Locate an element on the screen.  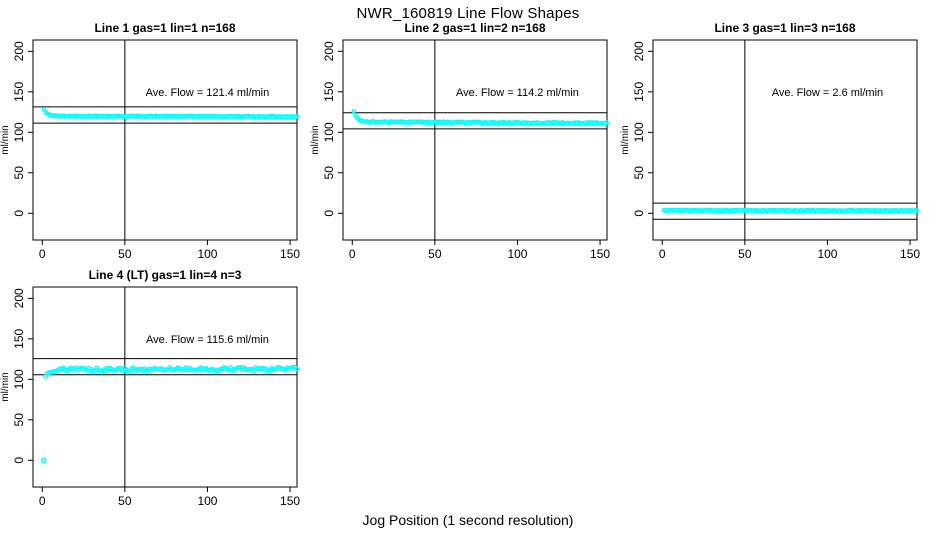
chart-title: NWR_160819 Line Flow Shapes is located at coordinates (468, 13).